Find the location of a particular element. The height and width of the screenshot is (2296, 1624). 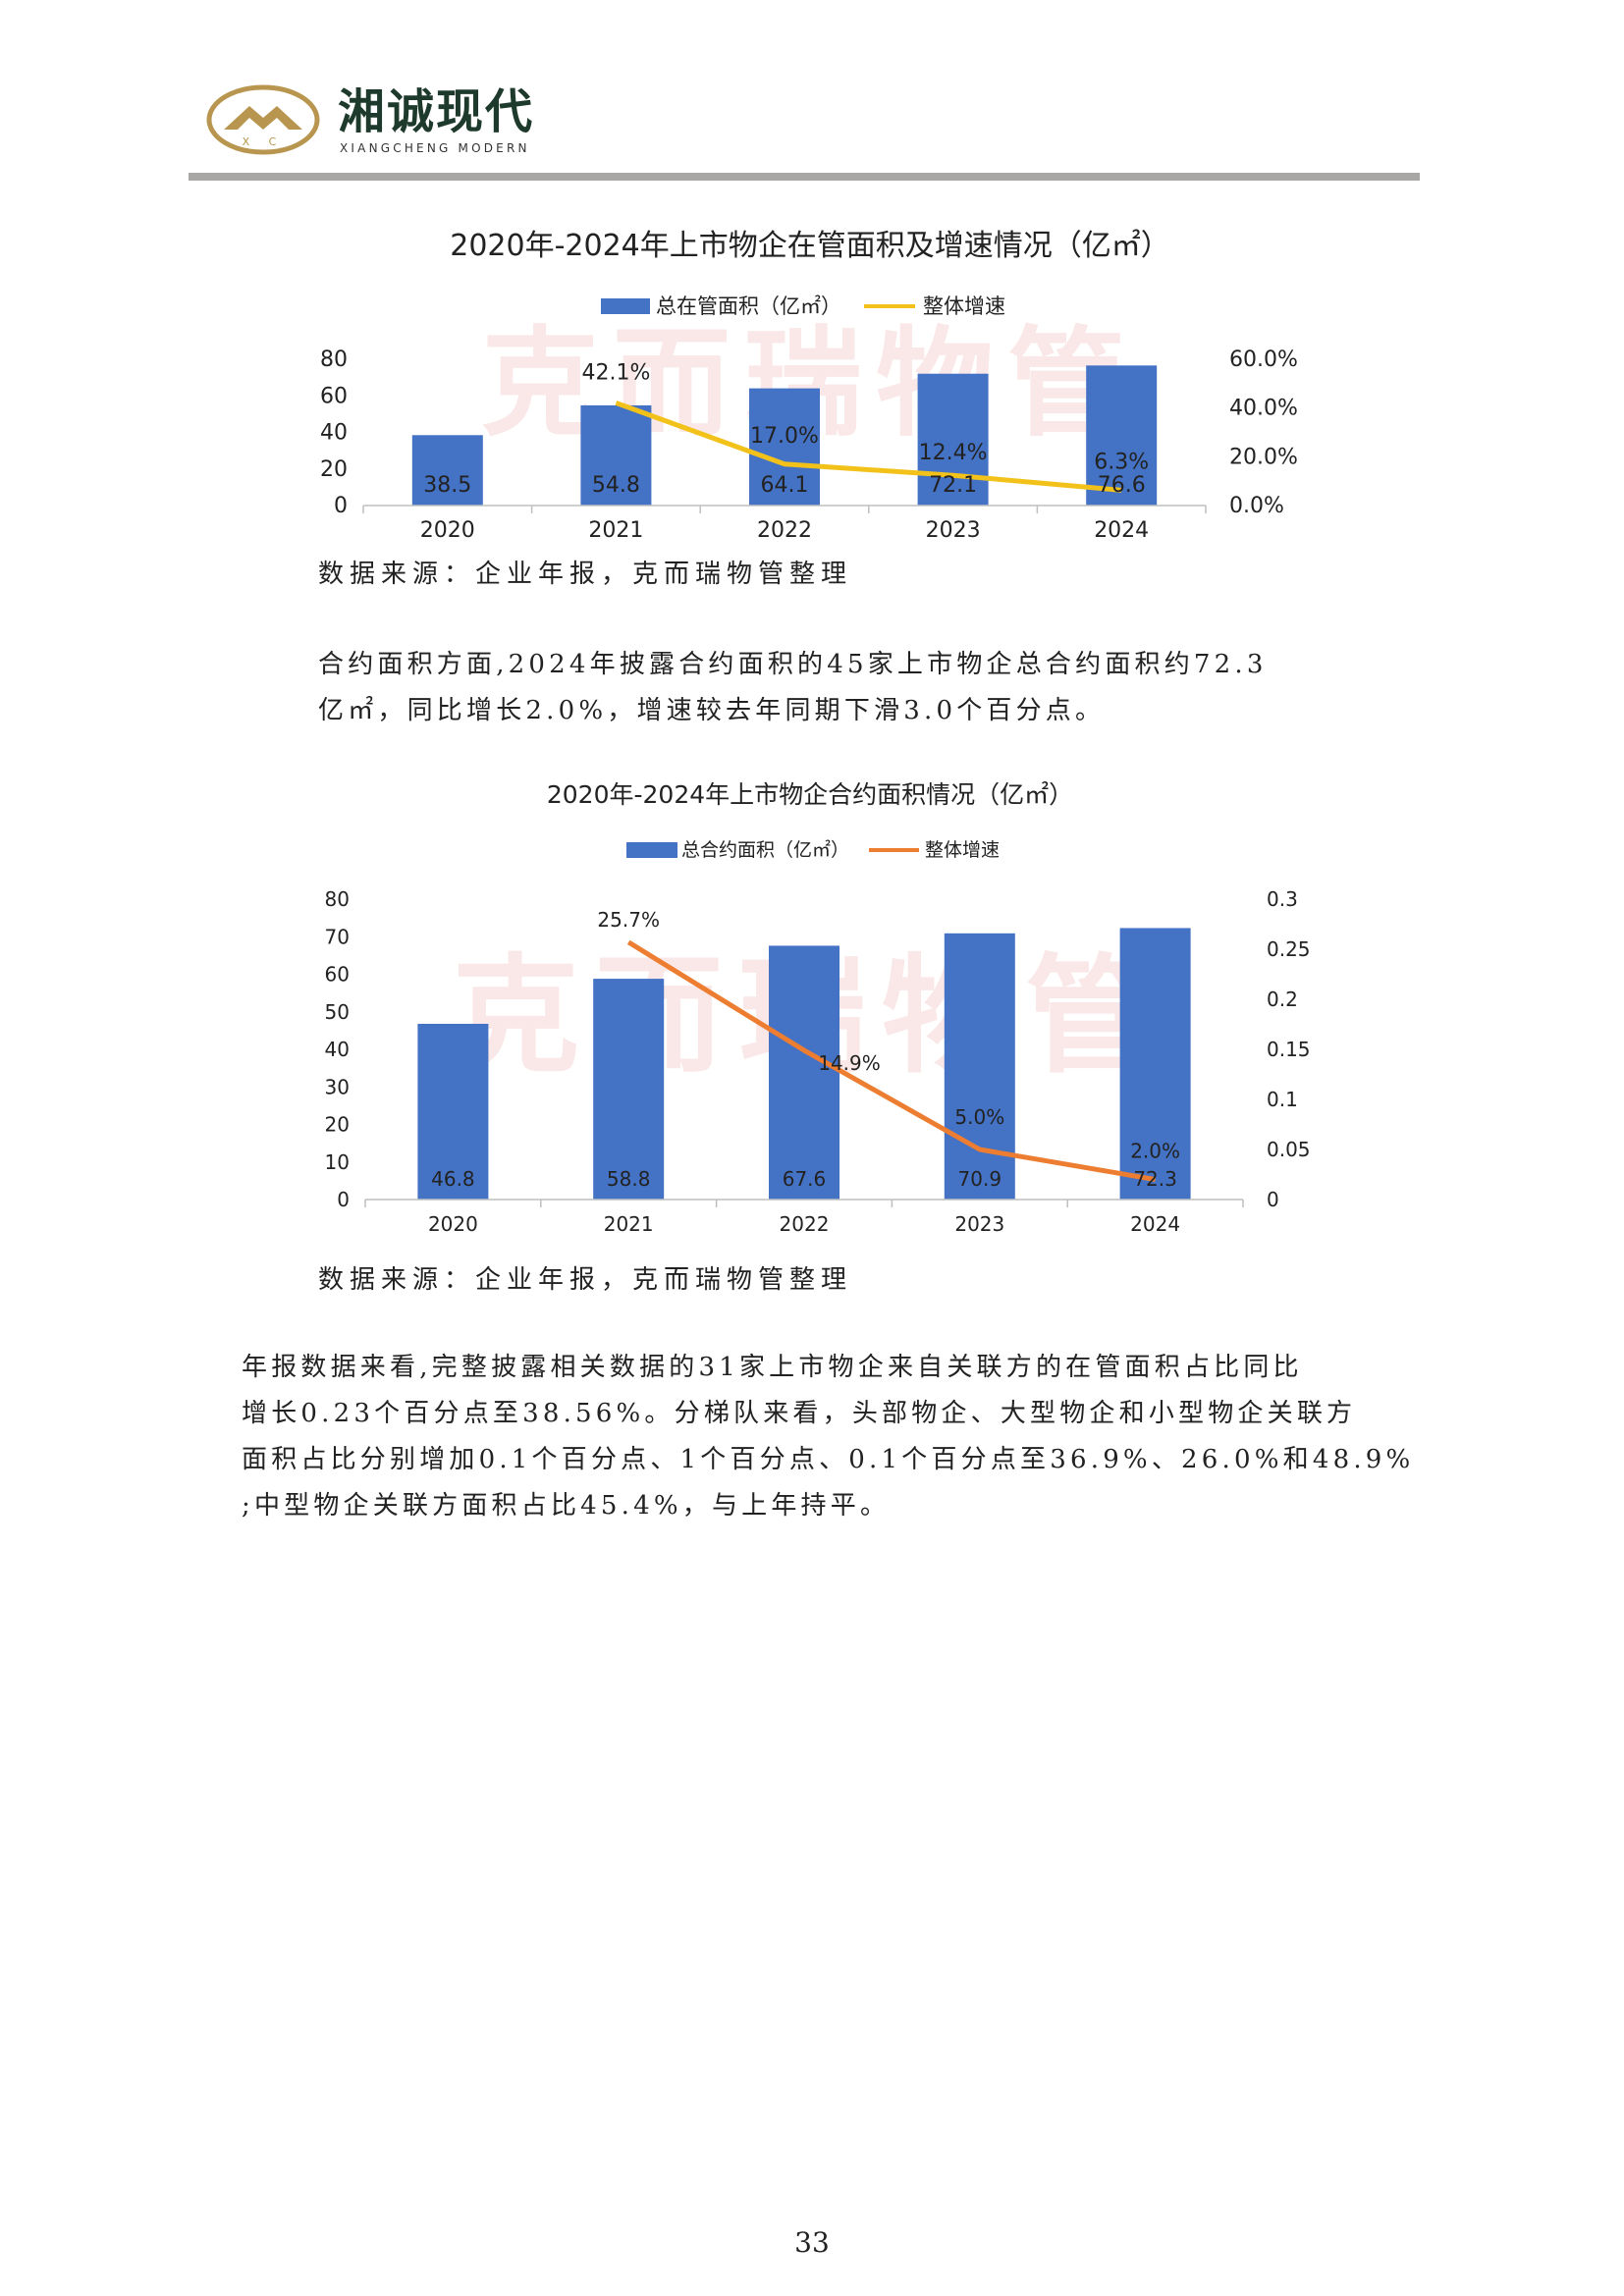

y-tick-label-right: 0.05 is located at coordinates (1289, 1149).